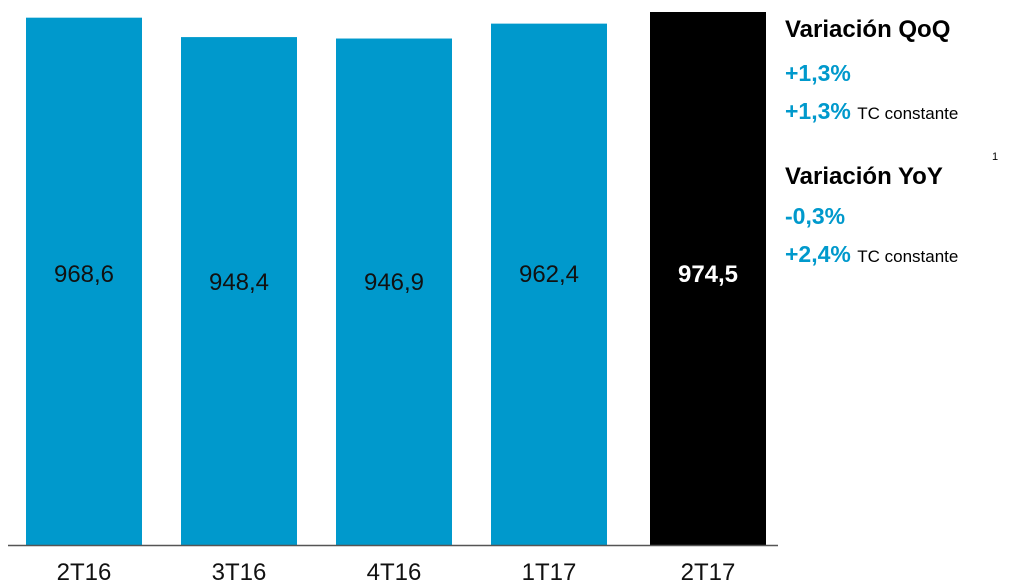 Image resolution: width=1010 pixels, height=585 pixels. What do you see at coordinates (818, 254) in the screenshot?
I see `yoy-constant-value: +2,4%` at bounding box center [818, 254].